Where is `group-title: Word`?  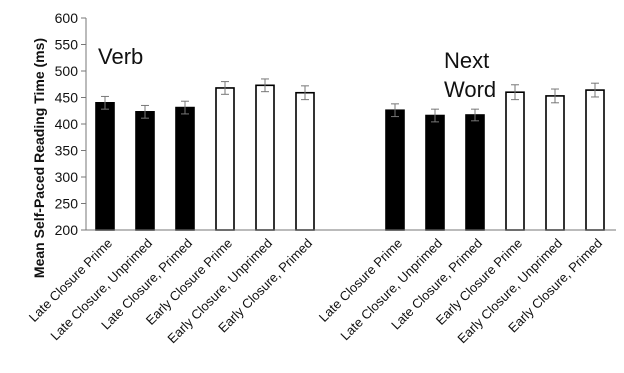
group-title: Word is located at coordinates (470, 89).